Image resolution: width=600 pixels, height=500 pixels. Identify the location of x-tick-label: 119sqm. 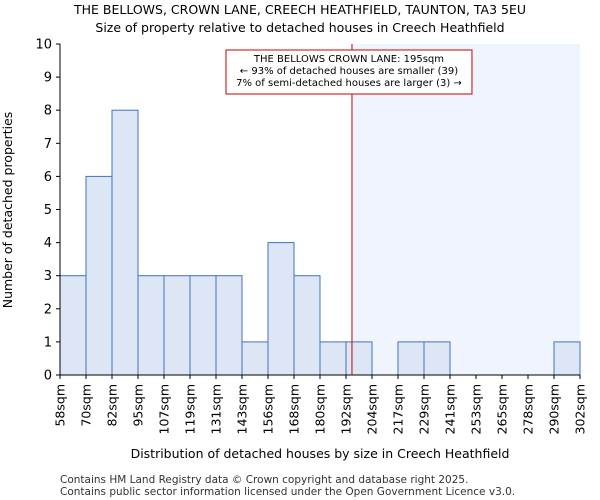
(190, 409).